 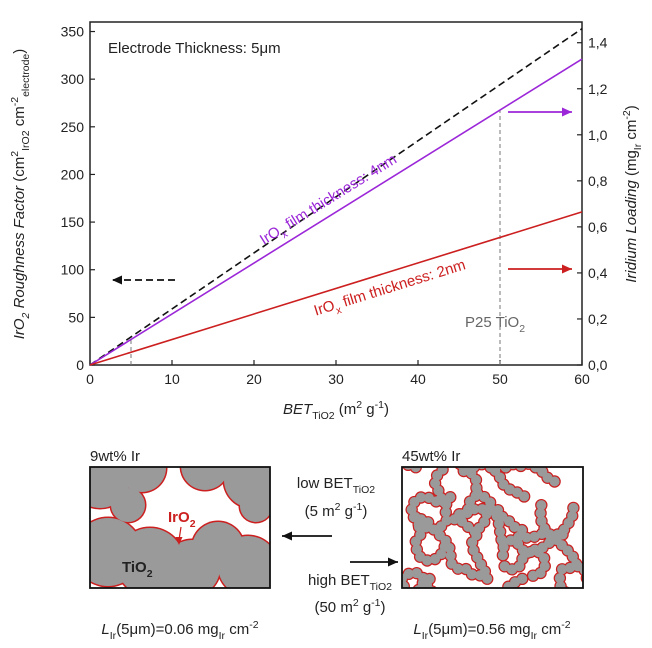 I want to click on x-tick-label: 30, so click(x=336, y=379).